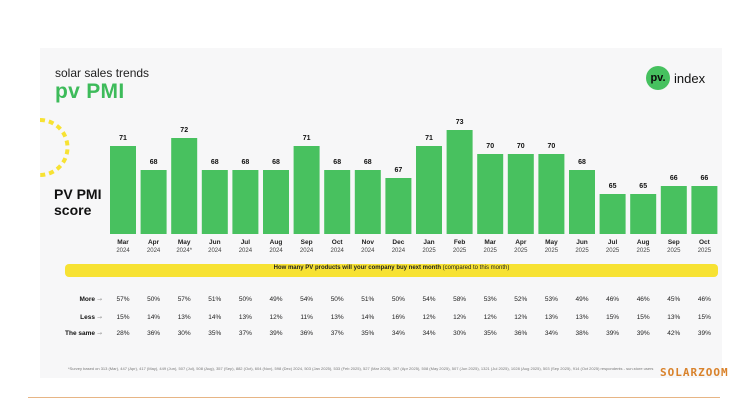  What do you see at coordinates (643, 242) in the screenshot?
I see `x-tick-month: Aug` at bounding box center [643, 242].